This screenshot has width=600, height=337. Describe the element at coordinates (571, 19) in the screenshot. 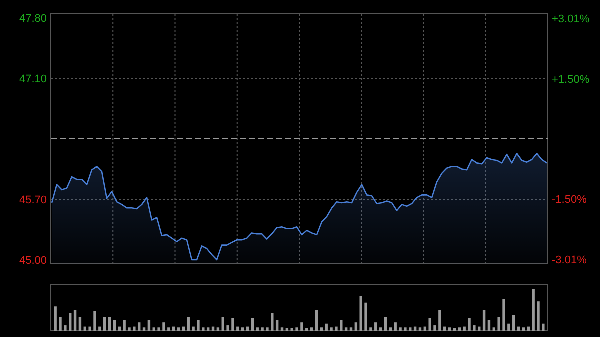

I see `y2-tick-label: +3.01%` at that location.